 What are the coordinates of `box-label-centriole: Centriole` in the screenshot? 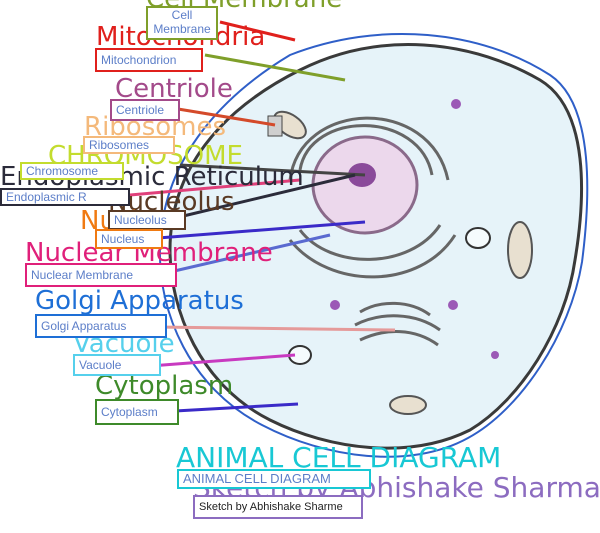 It's located at (145, 110).